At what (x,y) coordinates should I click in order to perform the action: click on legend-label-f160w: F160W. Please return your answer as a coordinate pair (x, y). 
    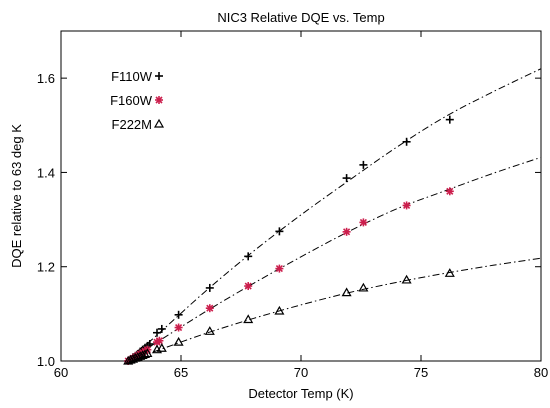
    Looking at the image, I should click on (131, 100).